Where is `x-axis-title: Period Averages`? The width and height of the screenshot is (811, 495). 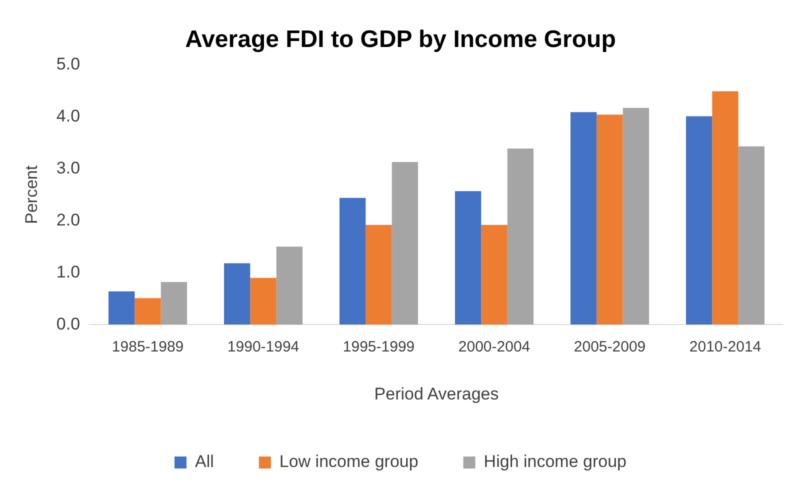
x-axis-title: Period Averages is located at coordinates (436, 394).